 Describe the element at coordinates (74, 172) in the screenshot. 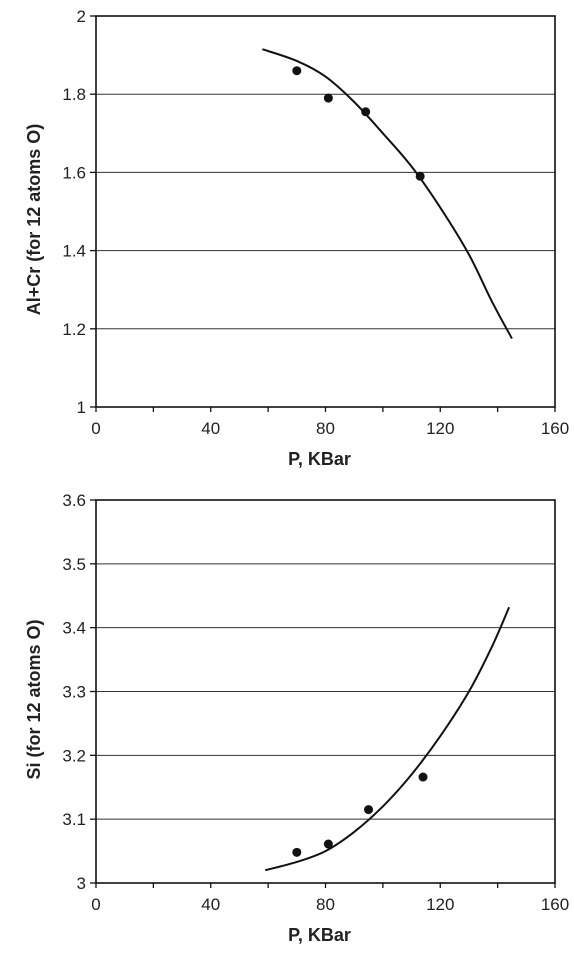

I see `y-tick-label: 1.6` at that location.